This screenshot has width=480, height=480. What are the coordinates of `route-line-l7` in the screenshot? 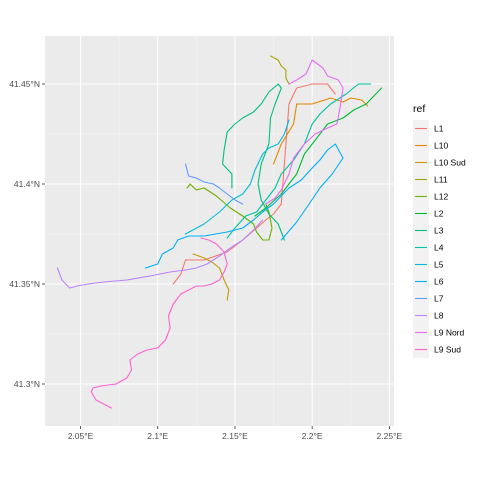 It's located at (214, 184).